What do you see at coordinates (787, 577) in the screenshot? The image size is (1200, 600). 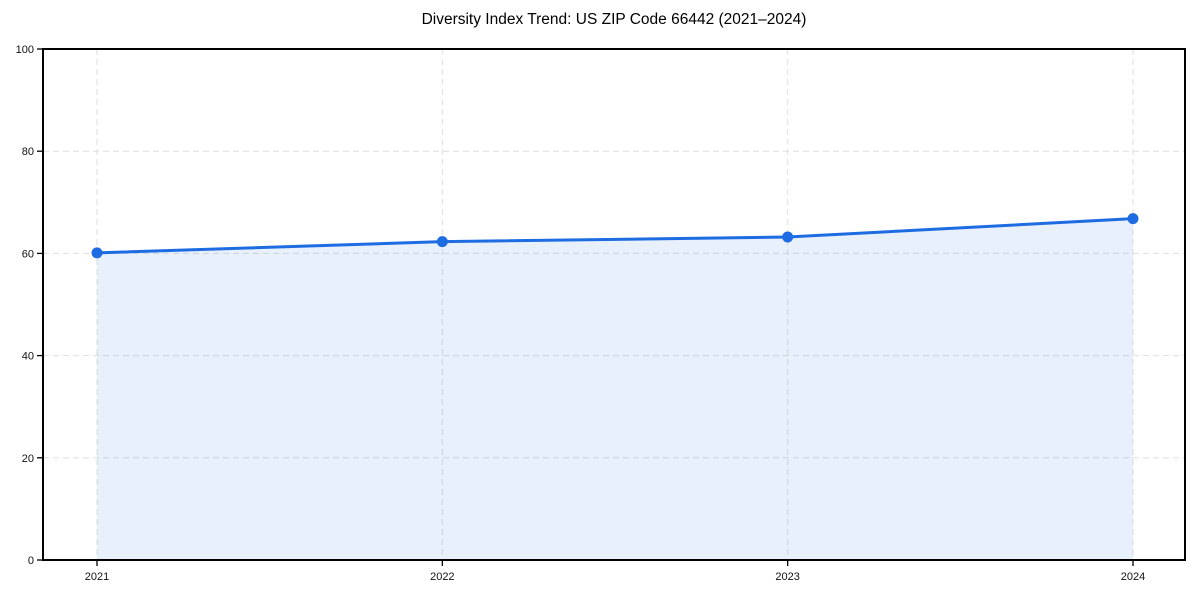 I see `x-tick-label: 2023` at bounding box center [787, 577].